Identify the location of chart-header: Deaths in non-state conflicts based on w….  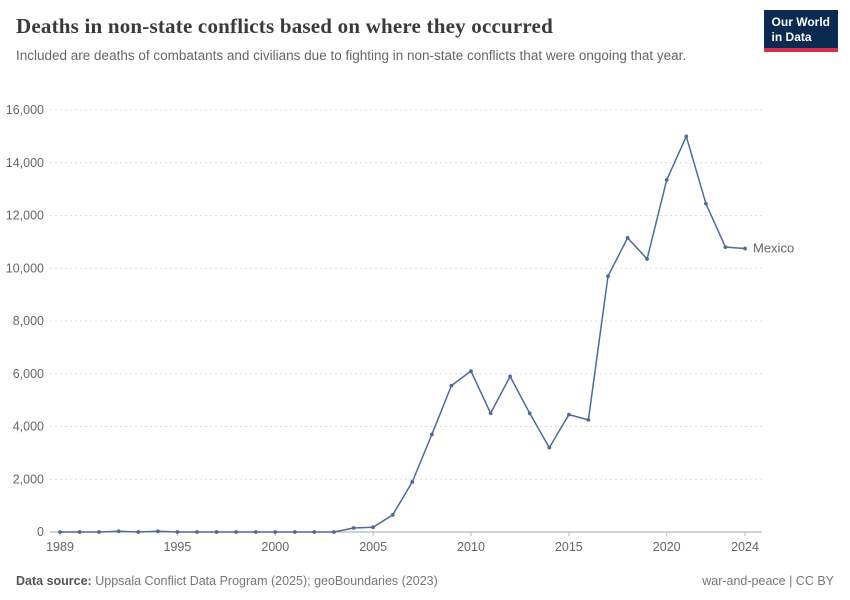
(425, 33).